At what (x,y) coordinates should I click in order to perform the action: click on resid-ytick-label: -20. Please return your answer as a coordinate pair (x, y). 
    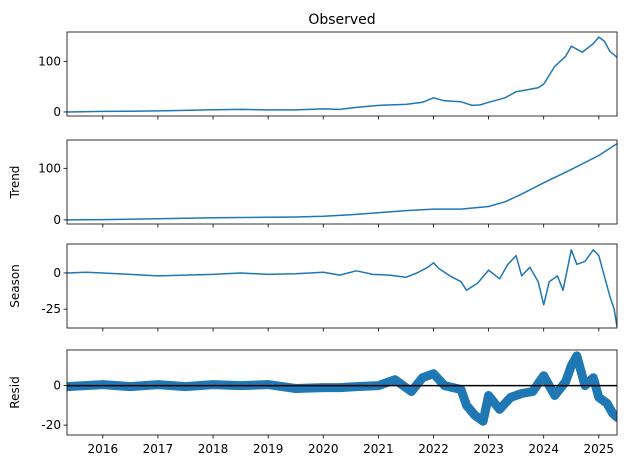
    Looking at the image, I should click on (51, 425).